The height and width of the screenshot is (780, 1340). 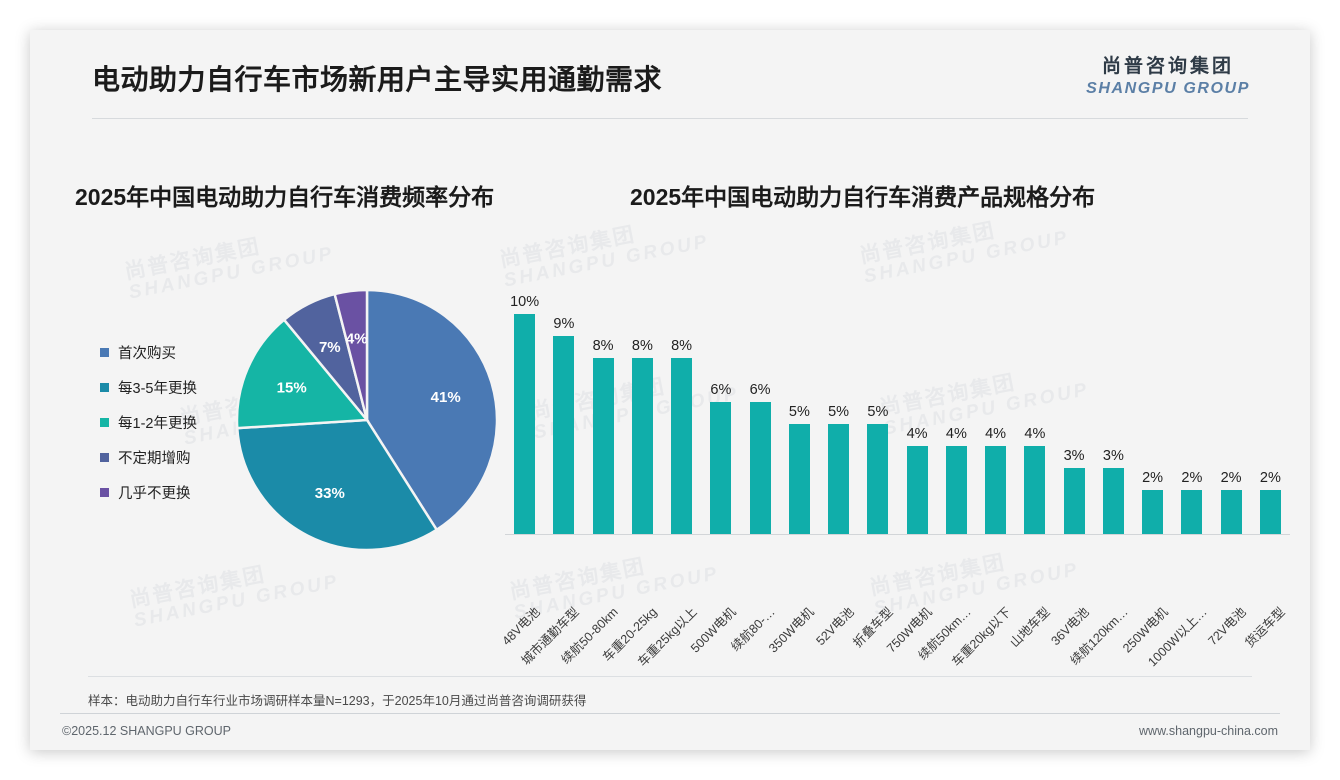 I want to click on footer-website: www.shangpu-china.com, so click(x=1208, y=731).